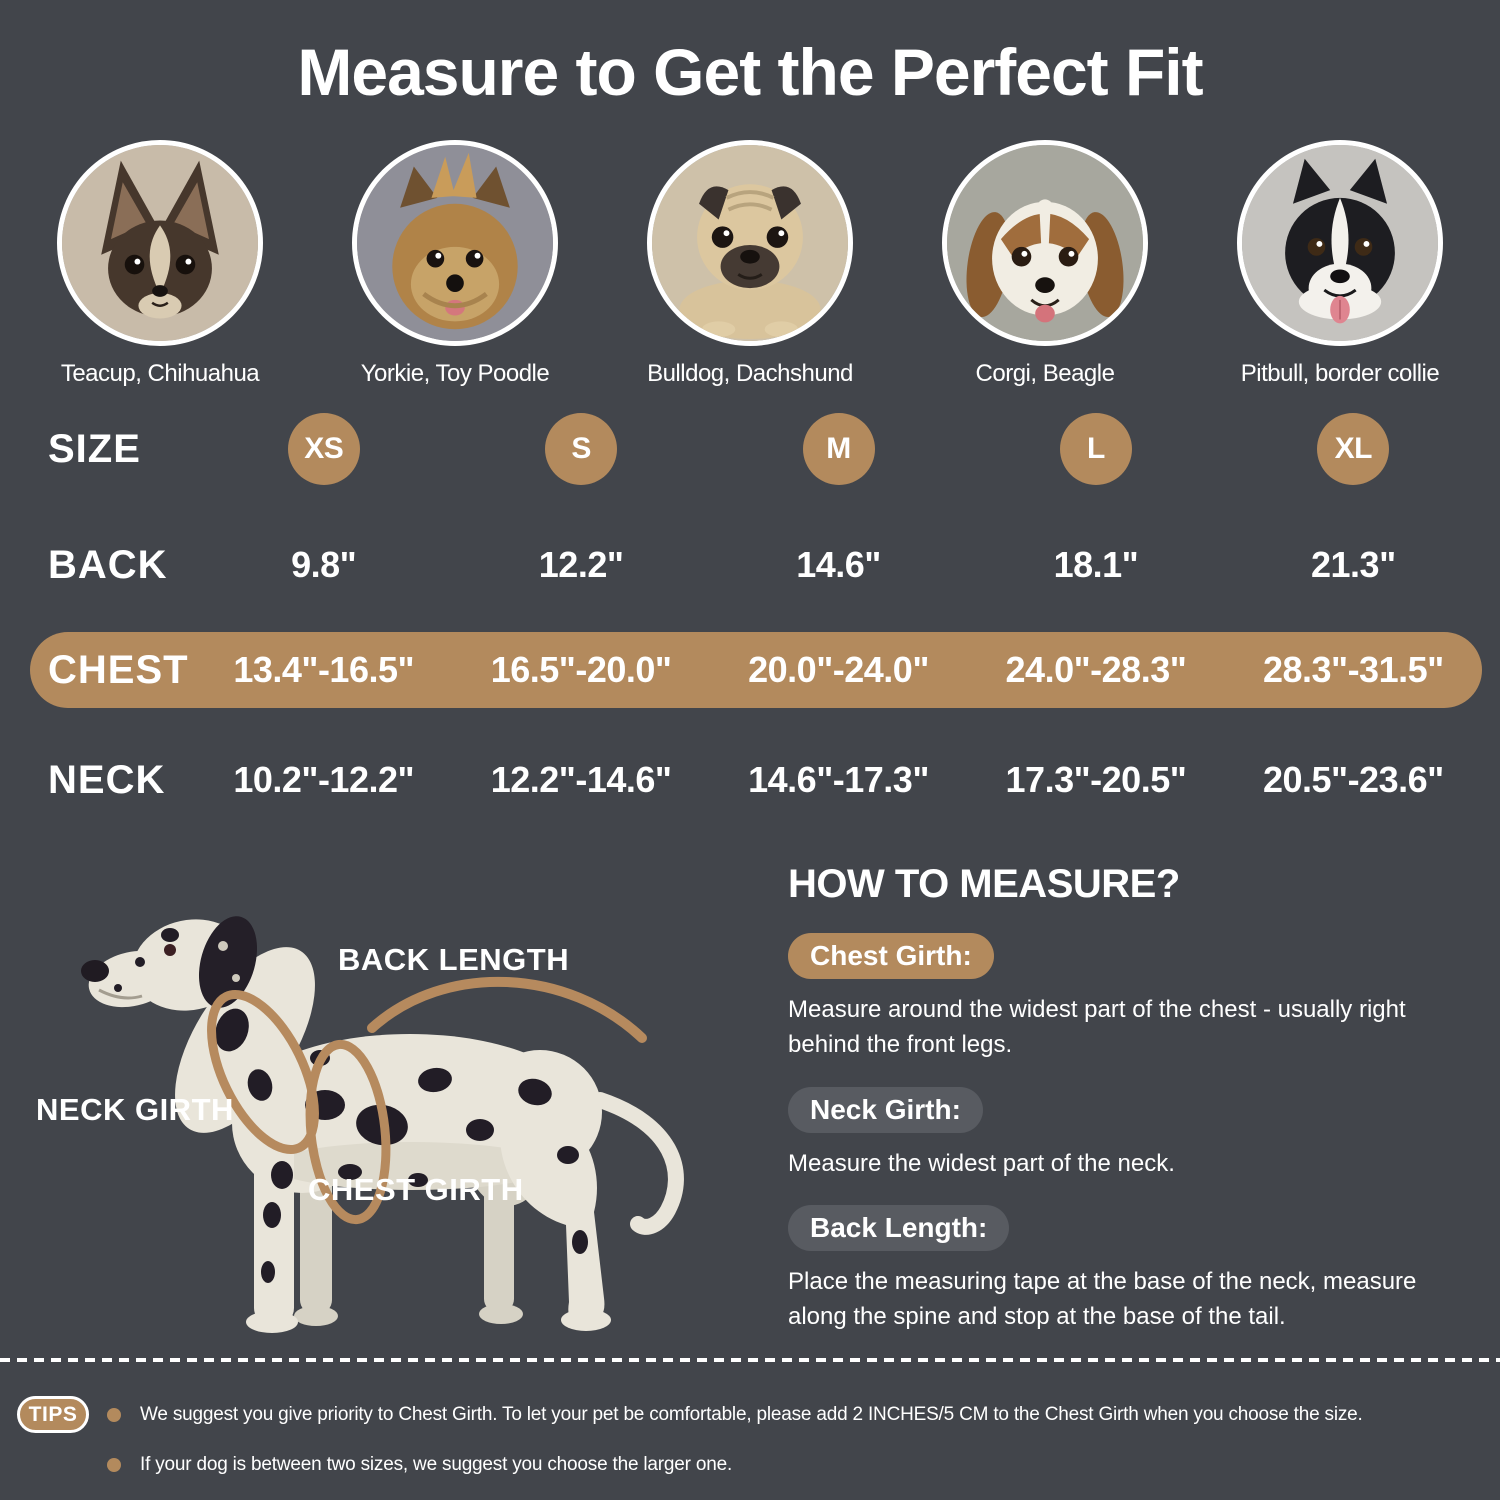 The image size is (1500, 1500). What do you see at coordinates (1353, 564) in the screenshot?
I see `back-value: 21.3"` at bounding box center [1353, 564].